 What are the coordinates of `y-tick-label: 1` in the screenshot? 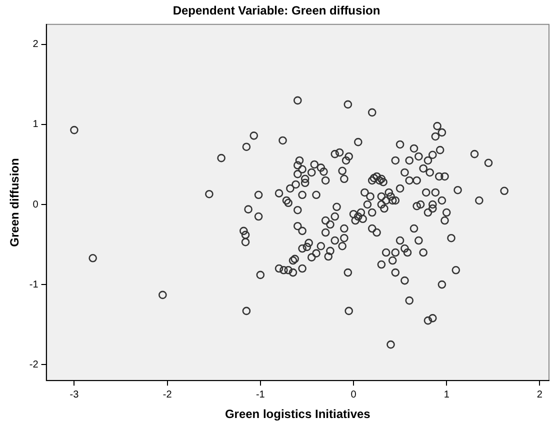 It's located at (35, 124).